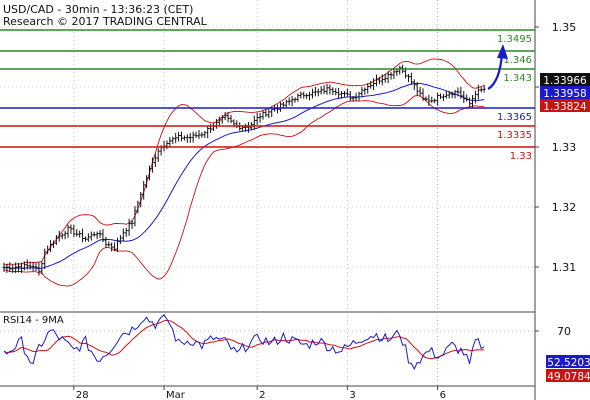  I want to click on resistance-line-label: 1.3495, so click(514, 39).